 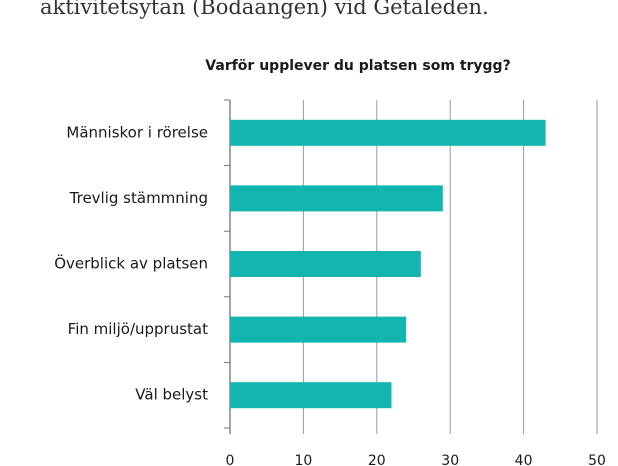 I want to click on x-tick-label: 10, so click(x=303, y=459).